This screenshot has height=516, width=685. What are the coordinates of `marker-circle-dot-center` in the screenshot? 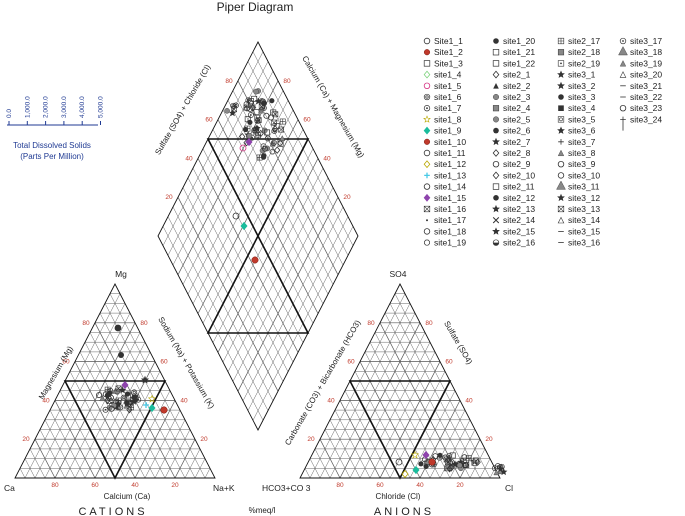 It's located at (138, 399).